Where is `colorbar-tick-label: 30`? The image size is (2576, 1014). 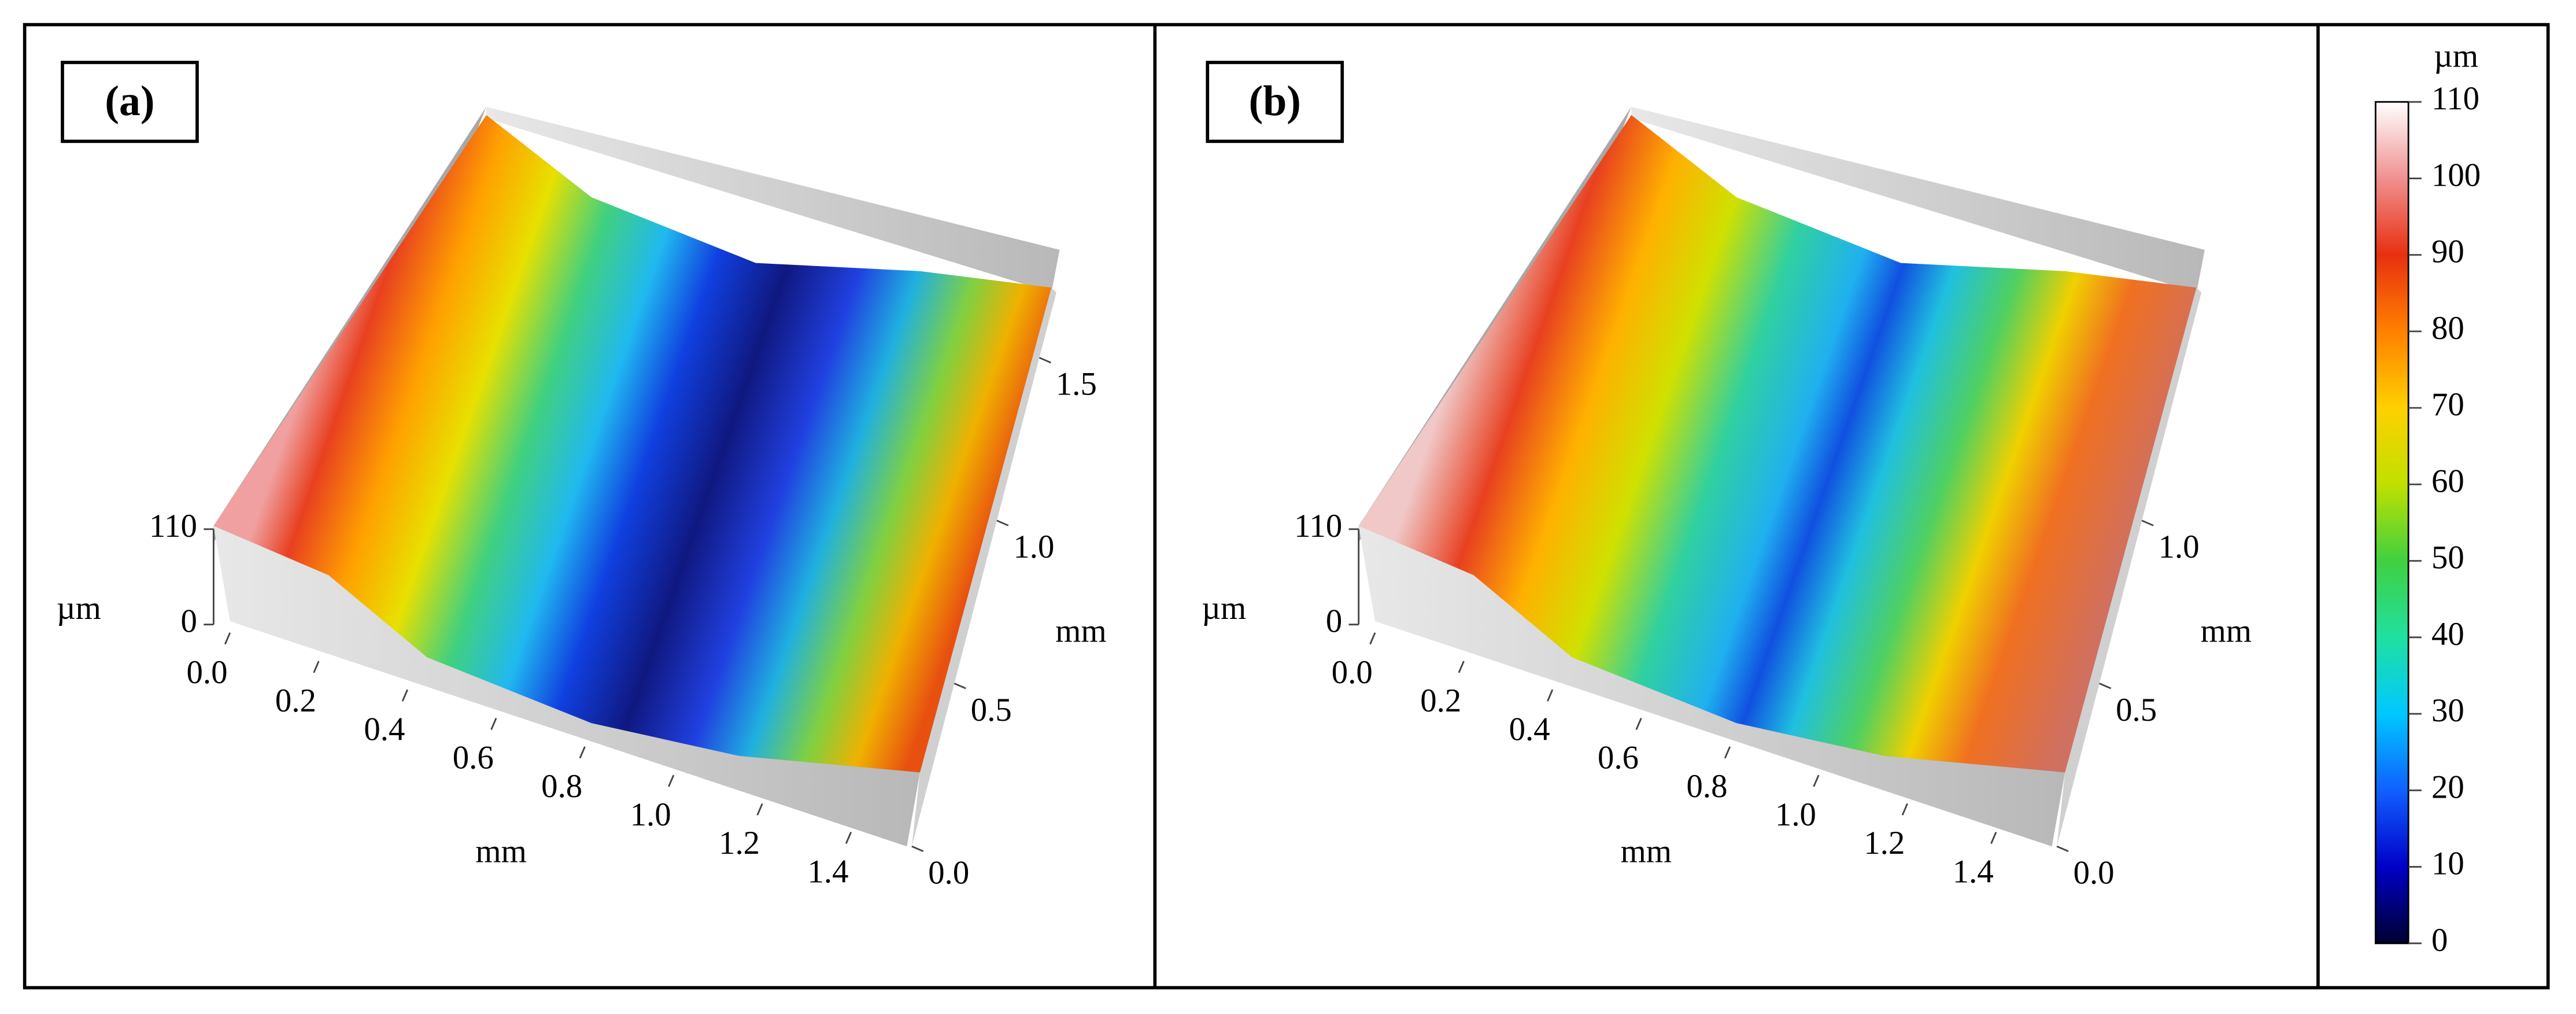
colorbar-tick-label: 30 is located at coordinates (2447, 710).